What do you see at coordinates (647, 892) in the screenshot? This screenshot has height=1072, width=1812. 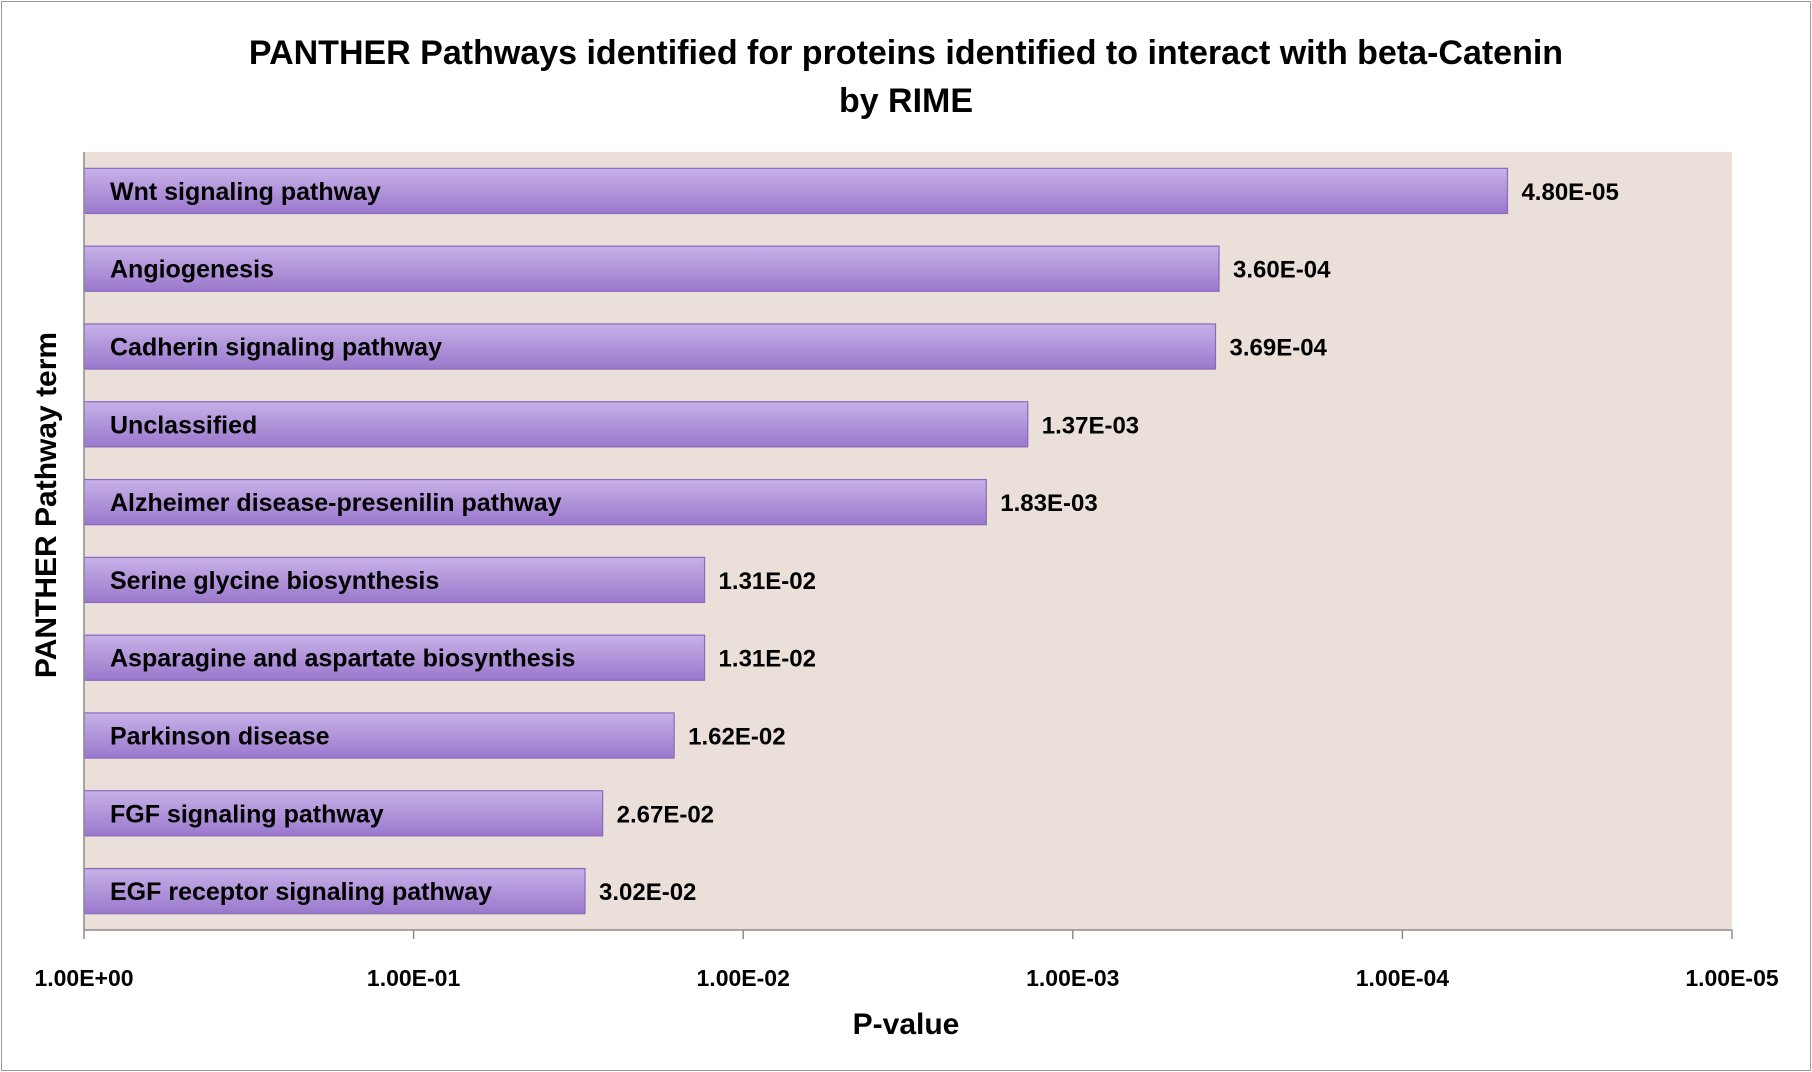 I see `bar-data-label: 3.02E-02` at bounding box center [647, 892].